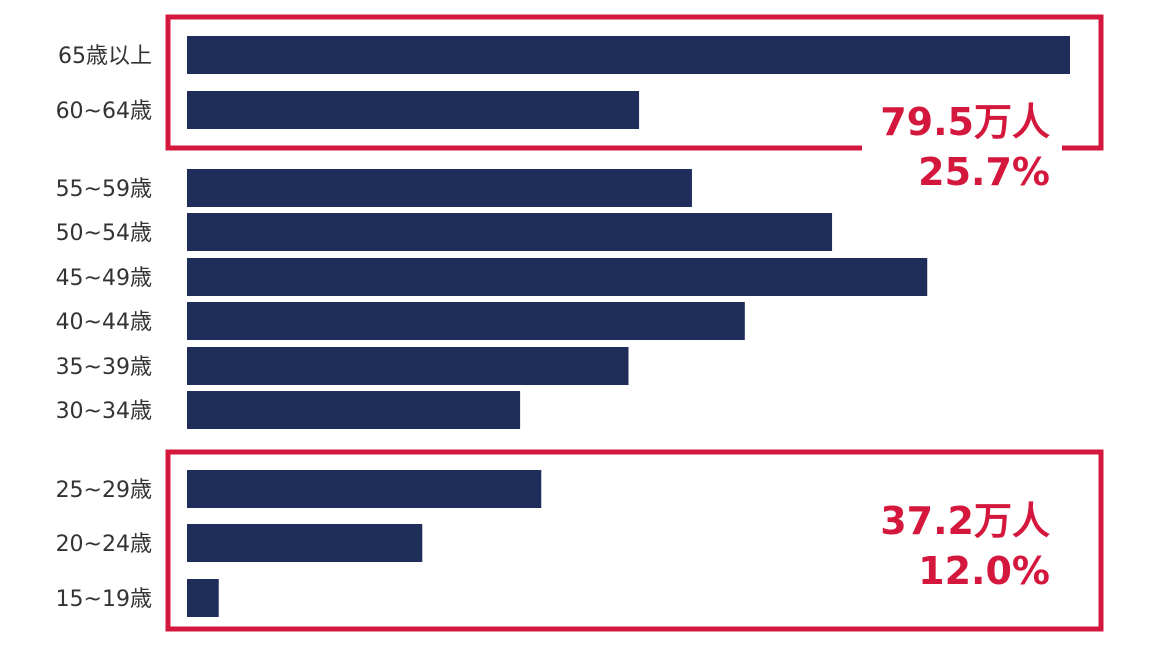  What do you see at coordinates (984, 571) in the screenshot?
I see `callout-young-share: 12.0%` at bounding box center [984, 571].